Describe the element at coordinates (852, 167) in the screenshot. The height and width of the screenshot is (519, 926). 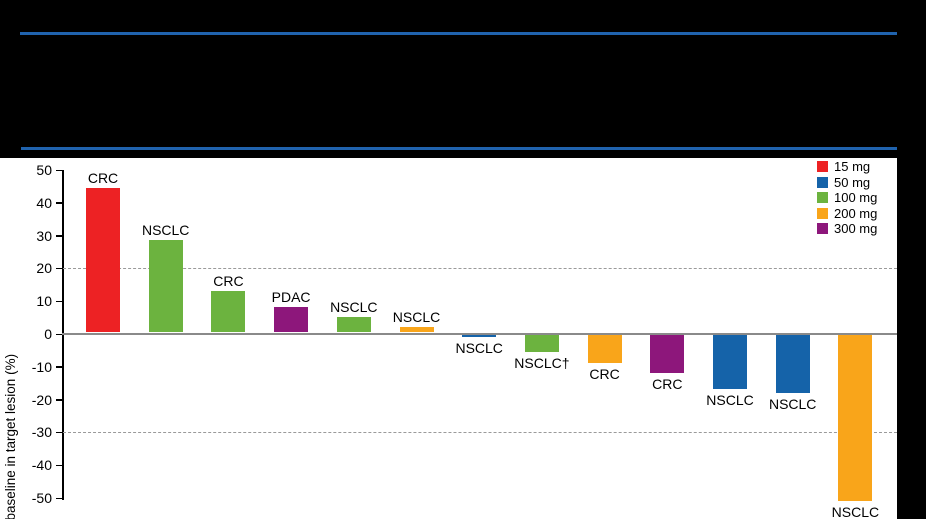
I see `legend-label: 15 mg` at that location.